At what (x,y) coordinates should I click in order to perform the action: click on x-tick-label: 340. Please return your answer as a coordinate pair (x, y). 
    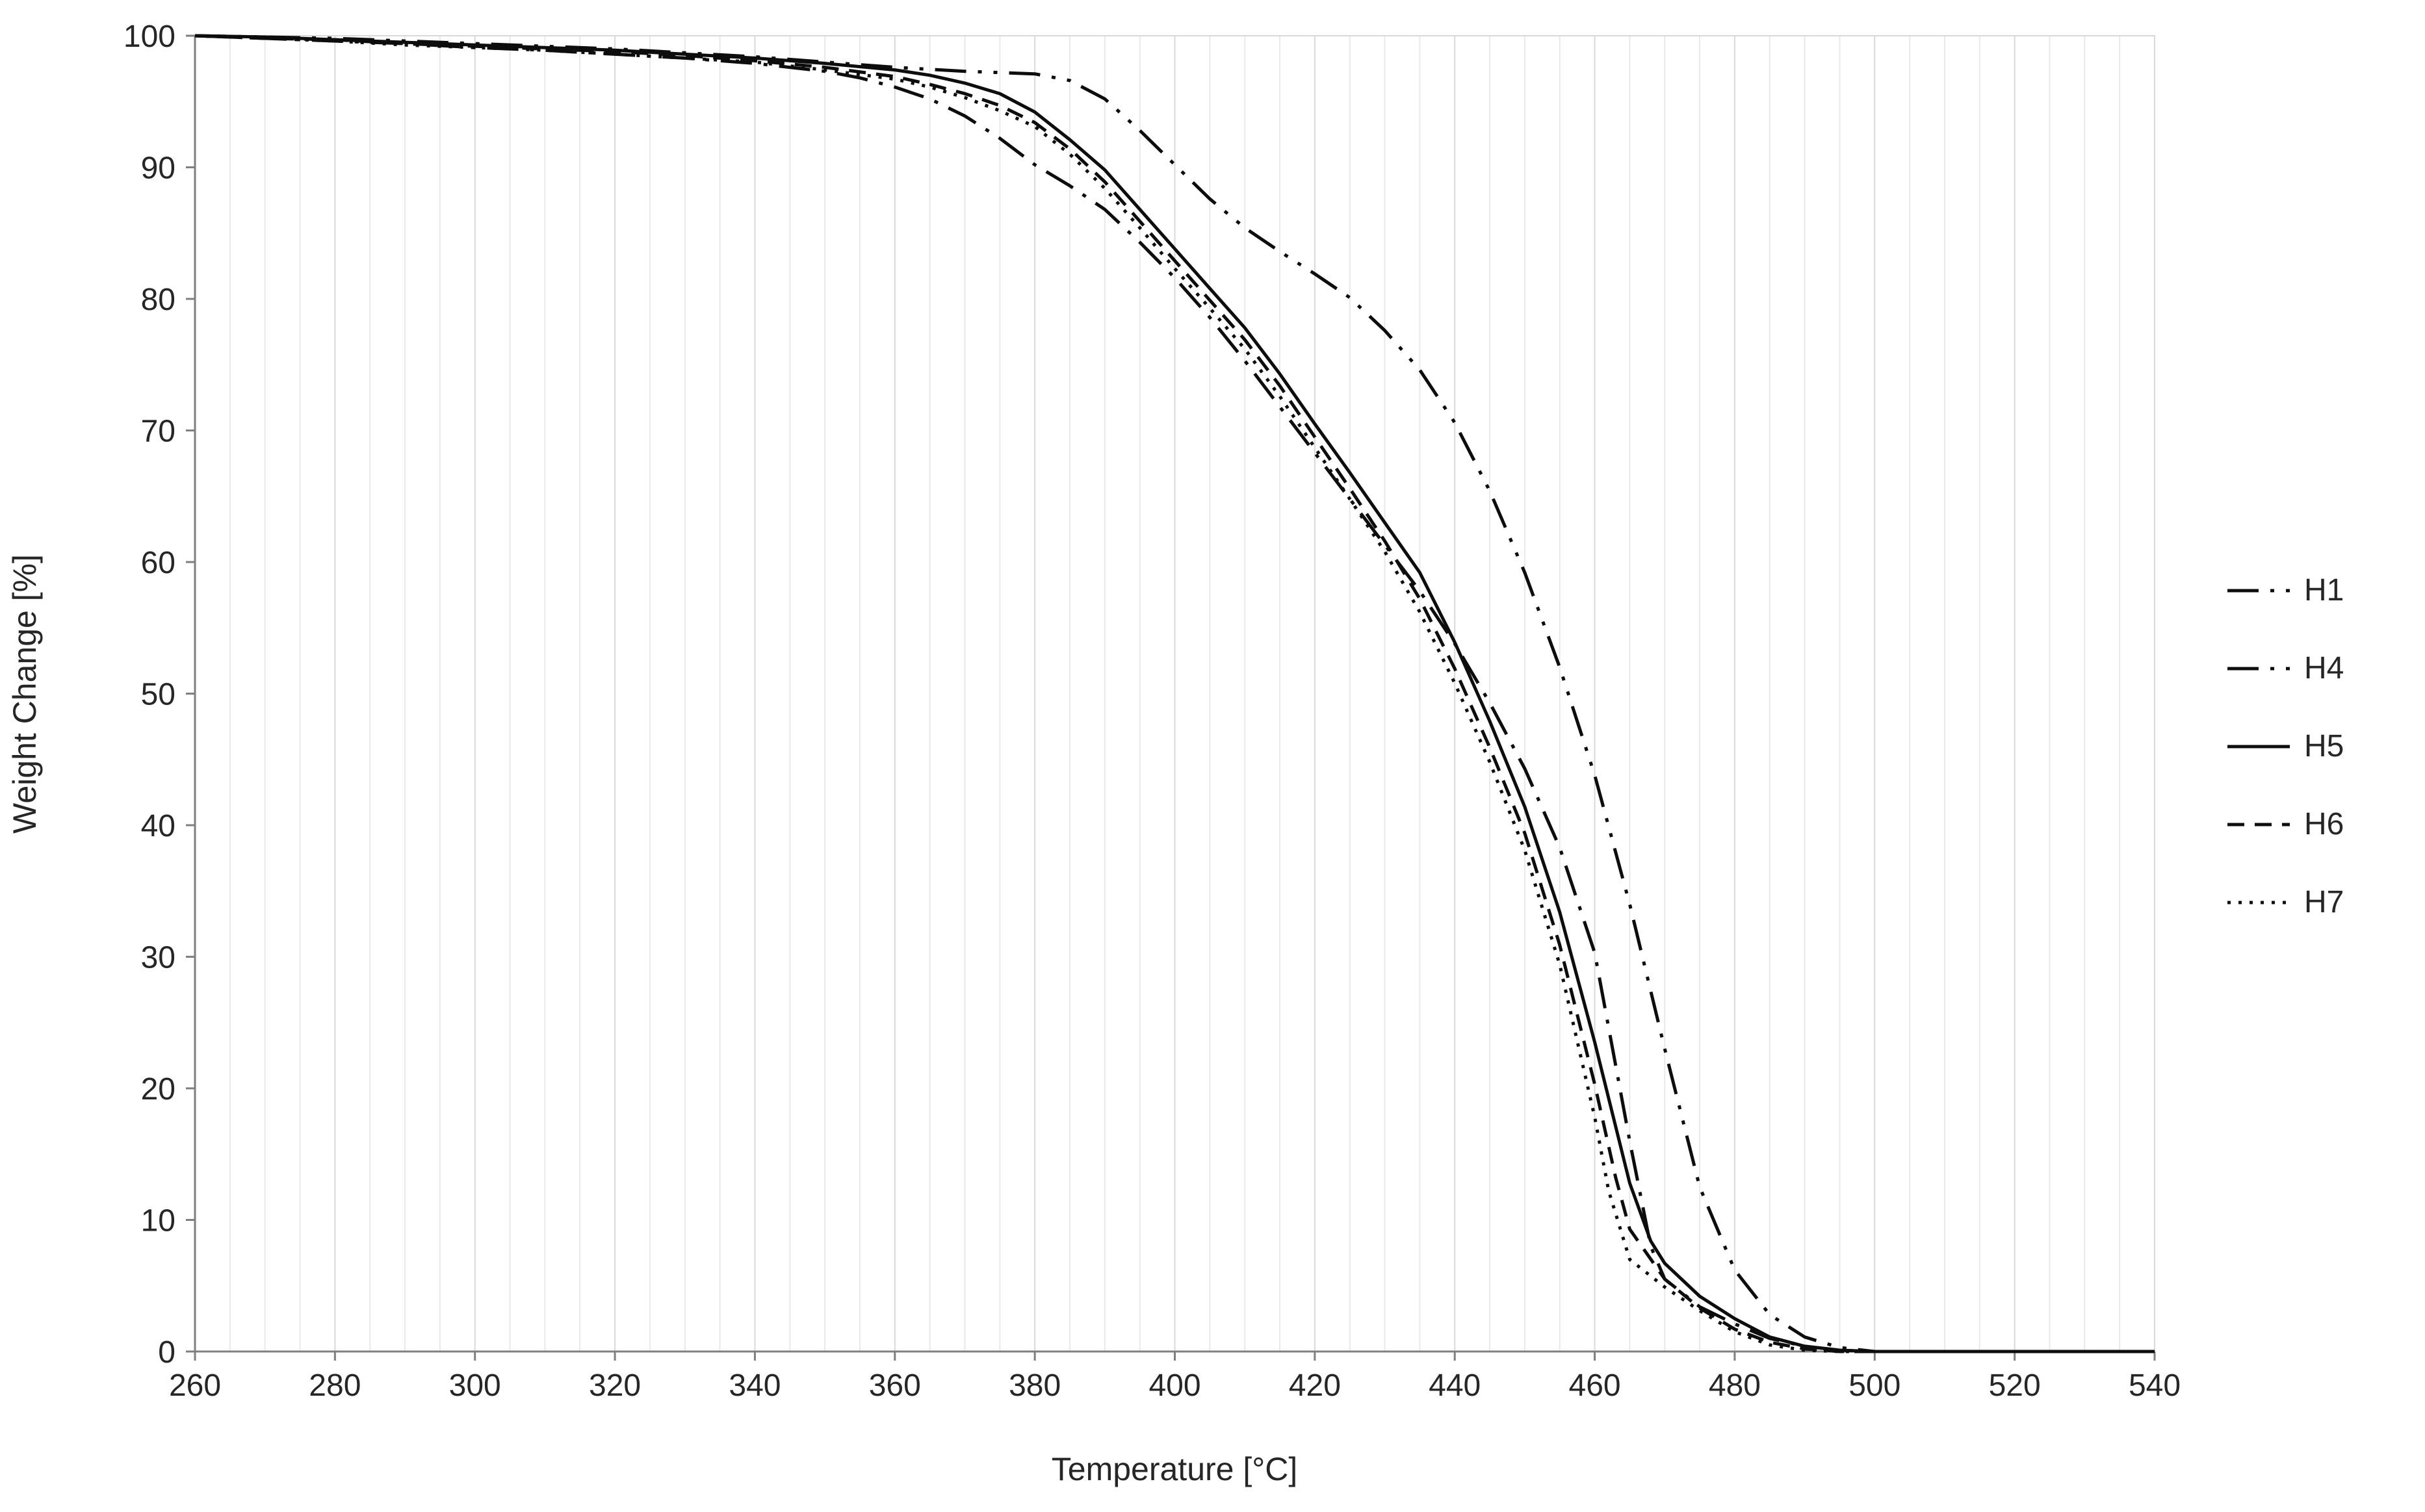
    Looking at the image, I should click on (755, 1385).